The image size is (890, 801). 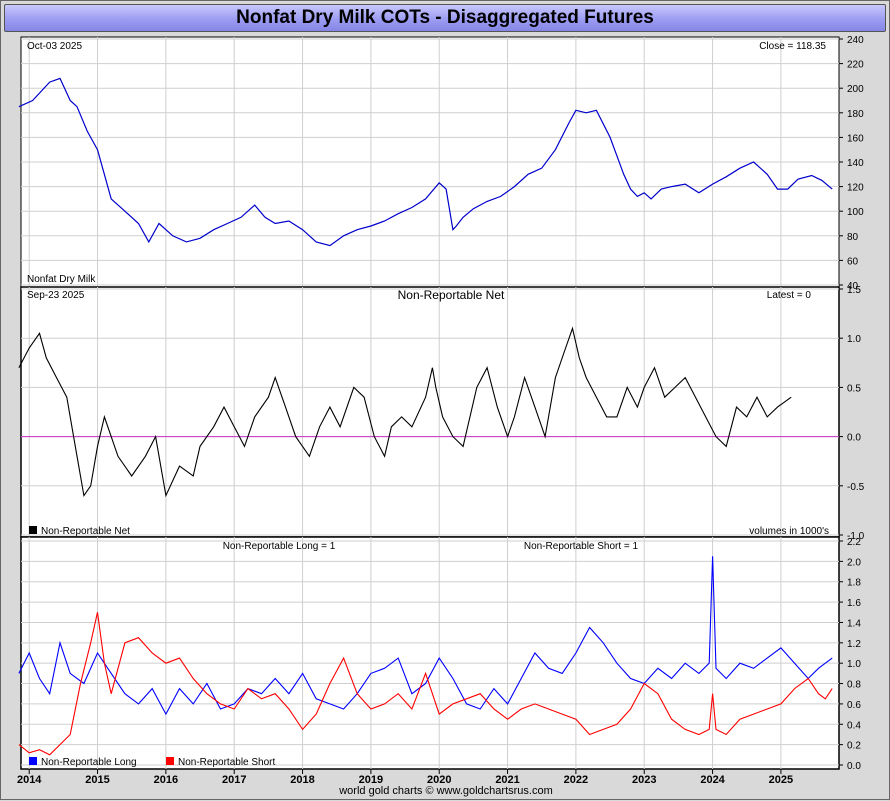 I want to click on long-legend-label: Non-Reportable Long, so click(x=89, y=762).